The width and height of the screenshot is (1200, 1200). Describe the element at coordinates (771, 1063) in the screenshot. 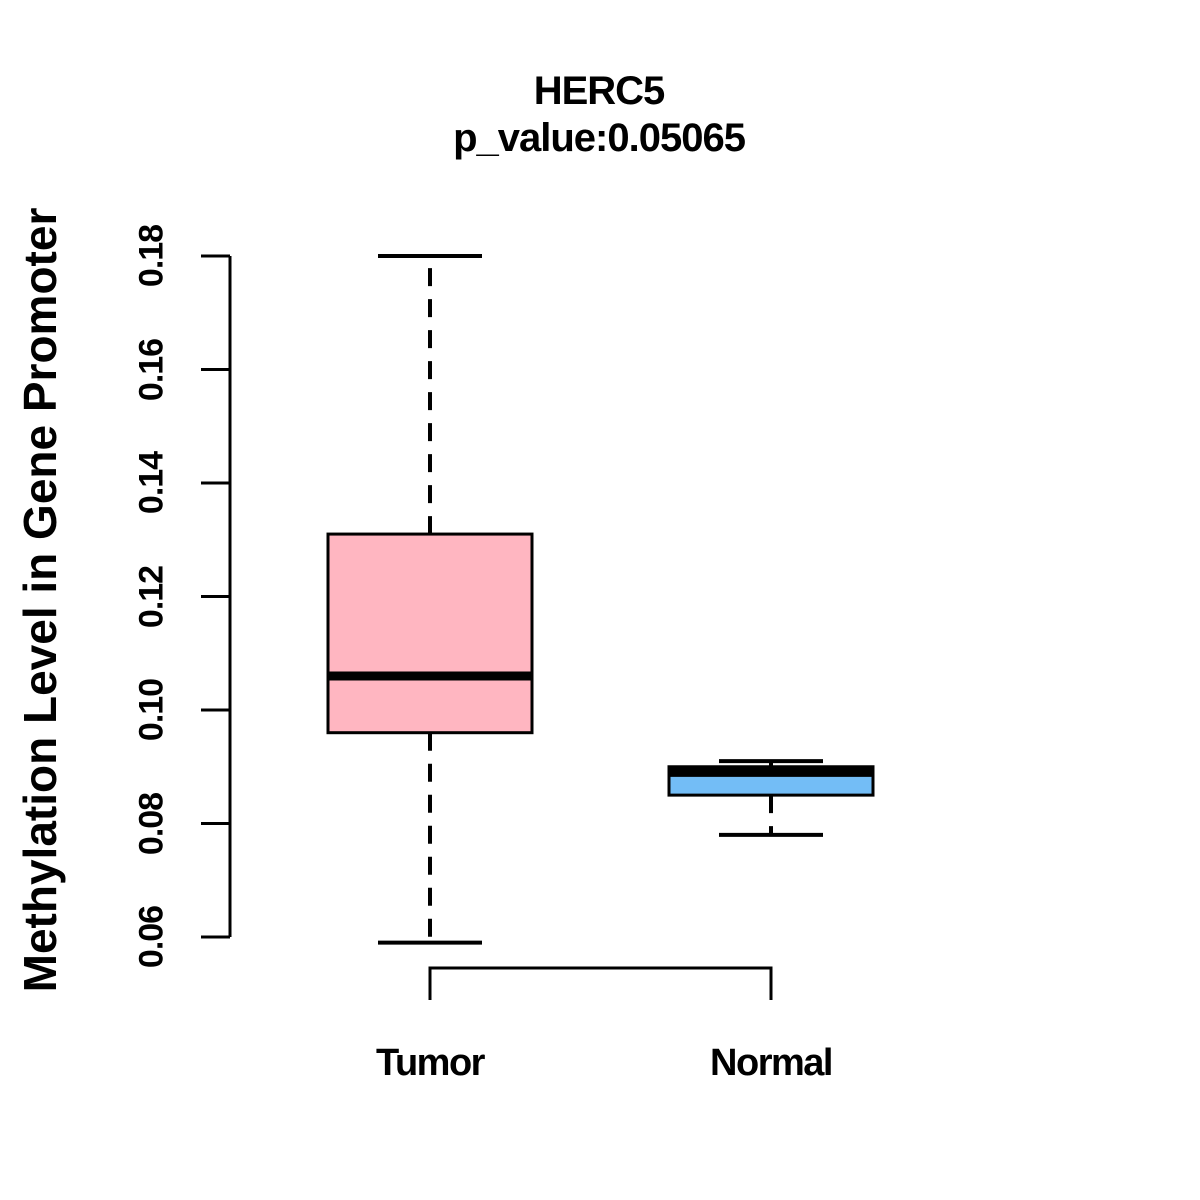

I see `x-label-normal: Normal` at that location.